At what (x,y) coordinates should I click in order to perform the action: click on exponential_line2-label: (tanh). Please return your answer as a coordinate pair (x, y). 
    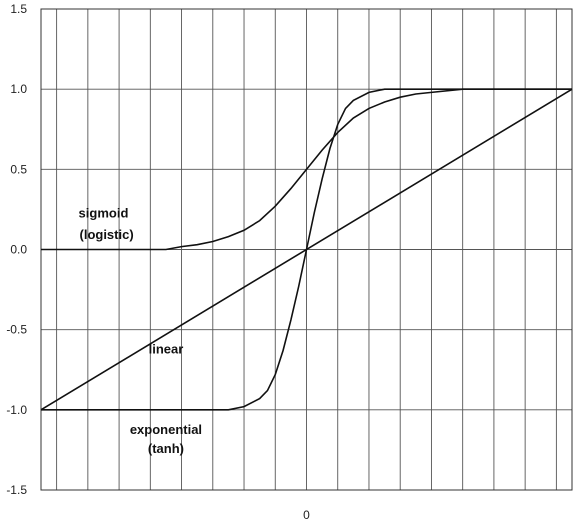
    Looking at the image, I should click on (166, 448).